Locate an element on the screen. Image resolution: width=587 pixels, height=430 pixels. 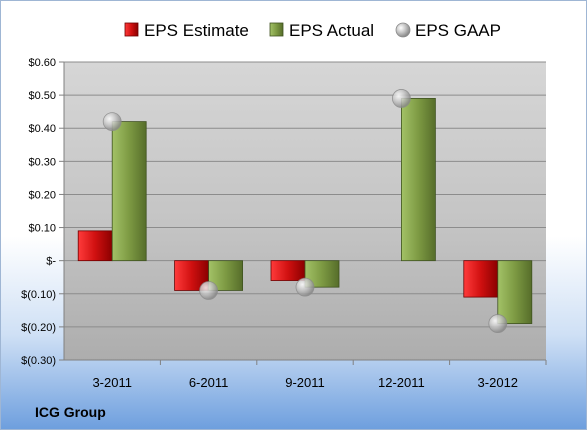
y-tick-label: $- is located at coordinates (51, 262).